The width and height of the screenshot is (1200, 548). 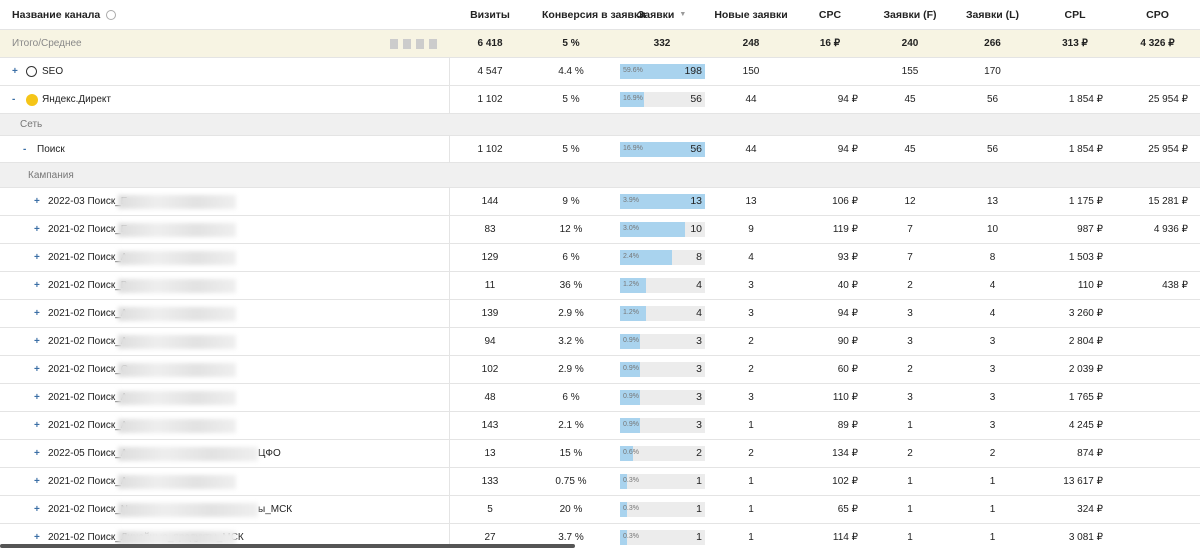 What do you see at coordinates (1090, 285) in the screenshot?
I see `value: 110 ₽` at bounding box center [1090, 285].